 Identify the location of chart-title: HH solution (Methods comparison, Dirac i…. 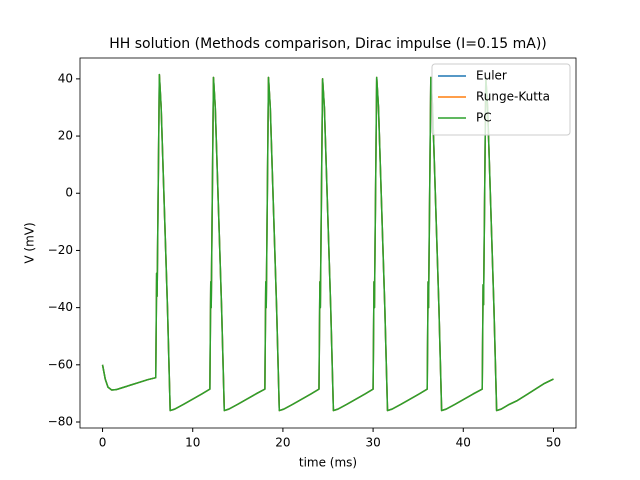
(328, 44).